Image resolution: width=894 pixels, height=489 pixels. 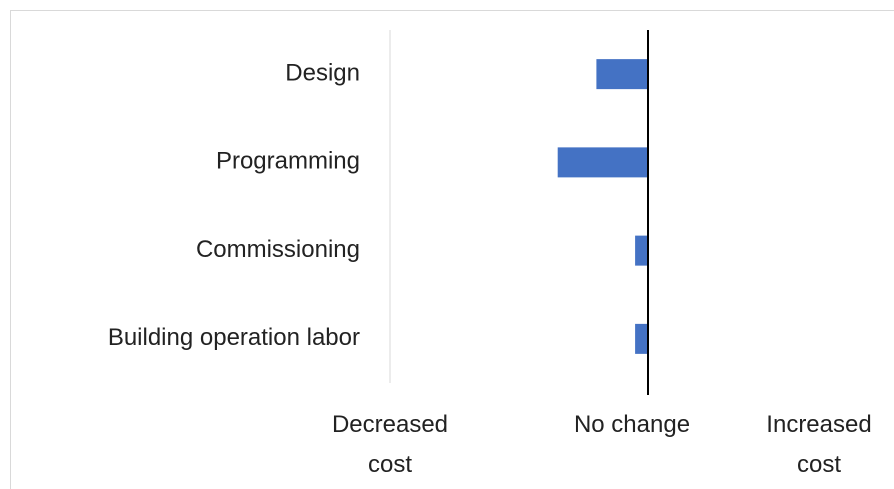 What do you see at coordinates (288, 161) in the screenshot?
I see `y-tick-label: Programming` at bounding box center [288, 161].